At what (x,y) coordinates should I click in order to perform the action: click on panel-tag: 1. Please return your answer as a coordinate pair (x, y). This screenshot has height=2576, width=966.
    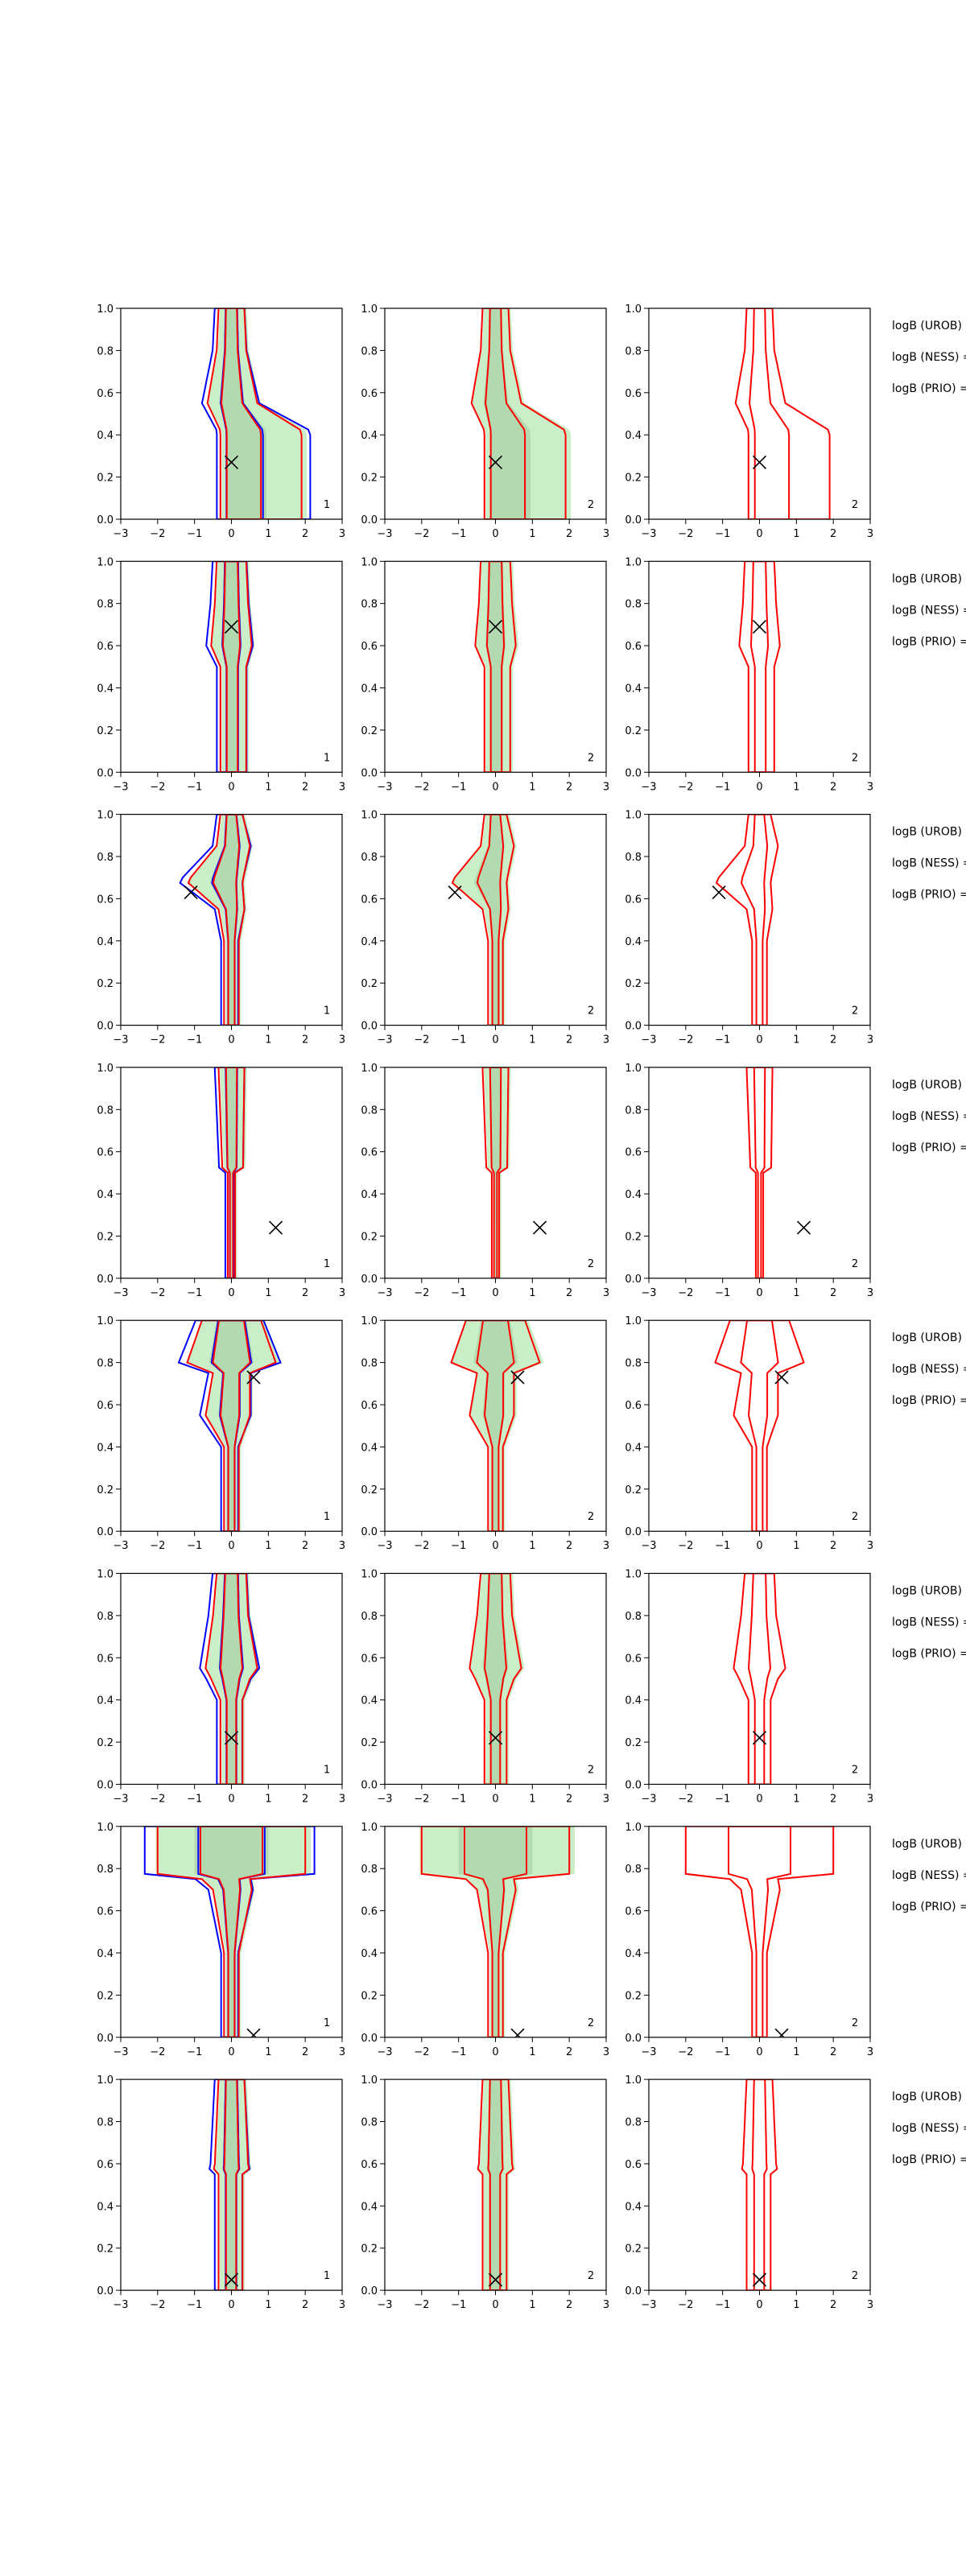
    Looking at the image, I should click on (327, 1771).